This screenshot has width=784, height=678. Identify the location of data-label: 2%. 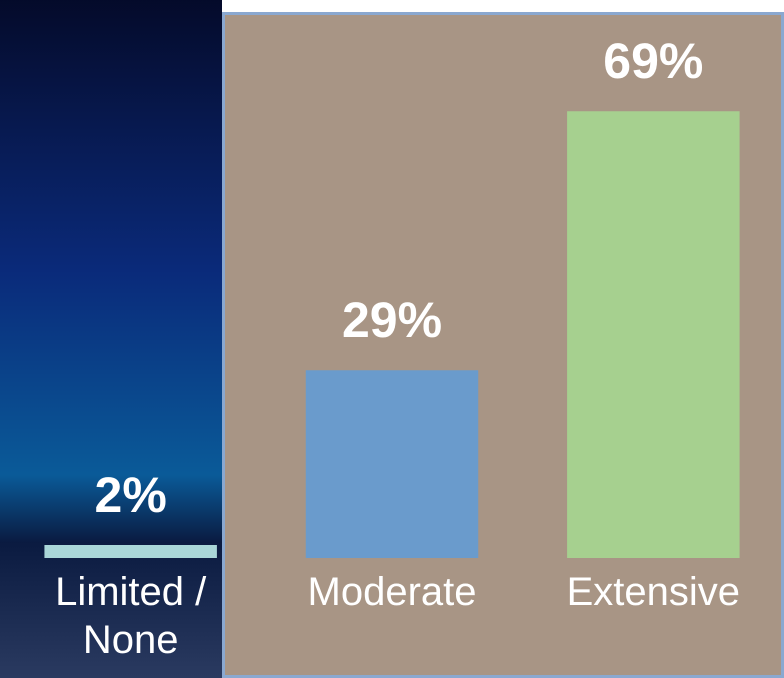
(130, 494).